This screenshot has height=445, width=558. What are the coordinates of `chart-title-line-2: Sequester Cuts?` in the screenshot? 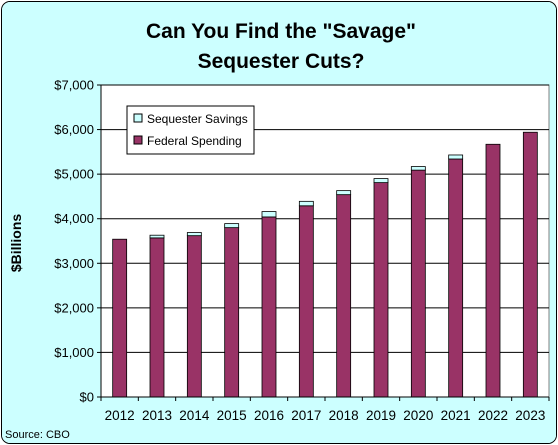 It's located at (281, 61).